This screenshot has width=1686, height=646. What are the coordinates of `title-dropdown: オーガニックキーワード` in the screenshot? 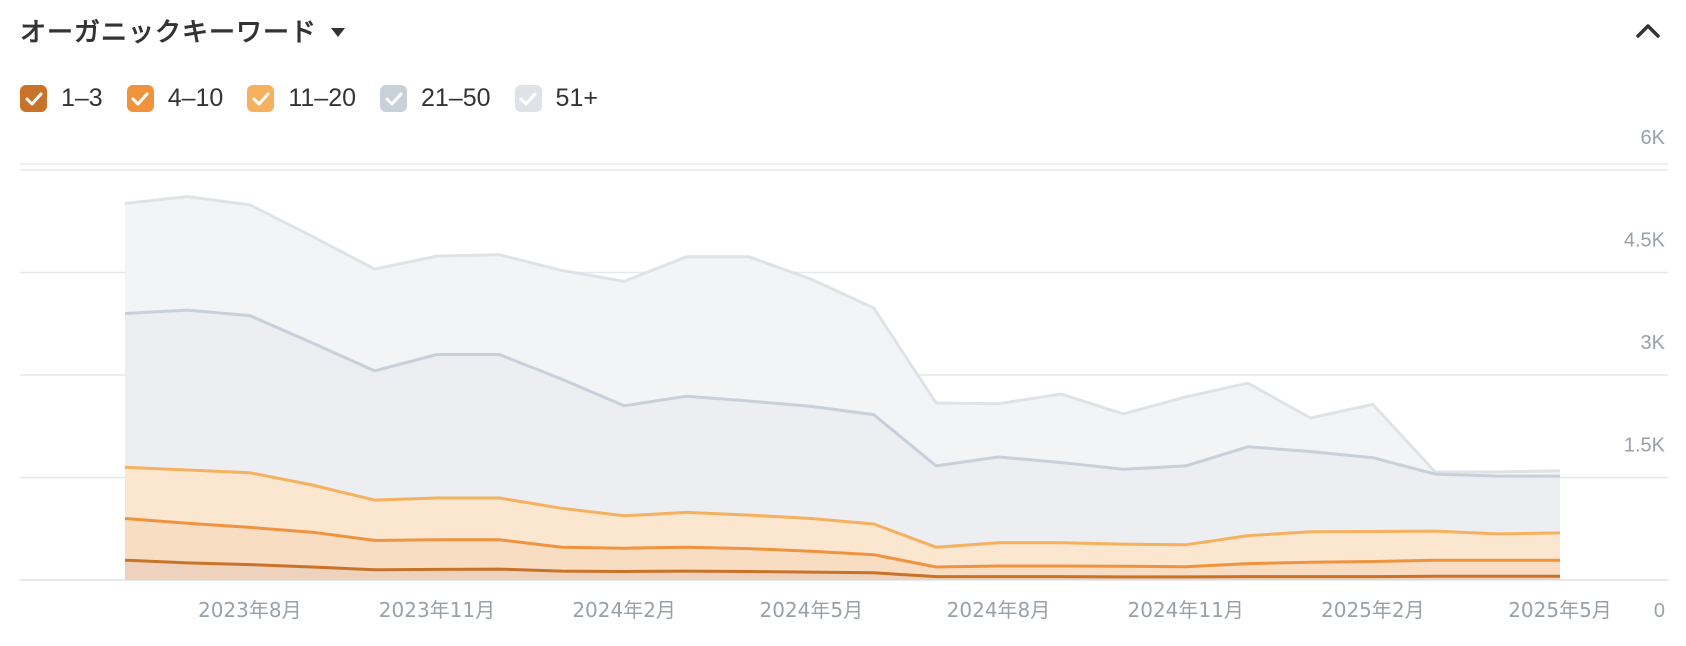 It's located at (183, 30).